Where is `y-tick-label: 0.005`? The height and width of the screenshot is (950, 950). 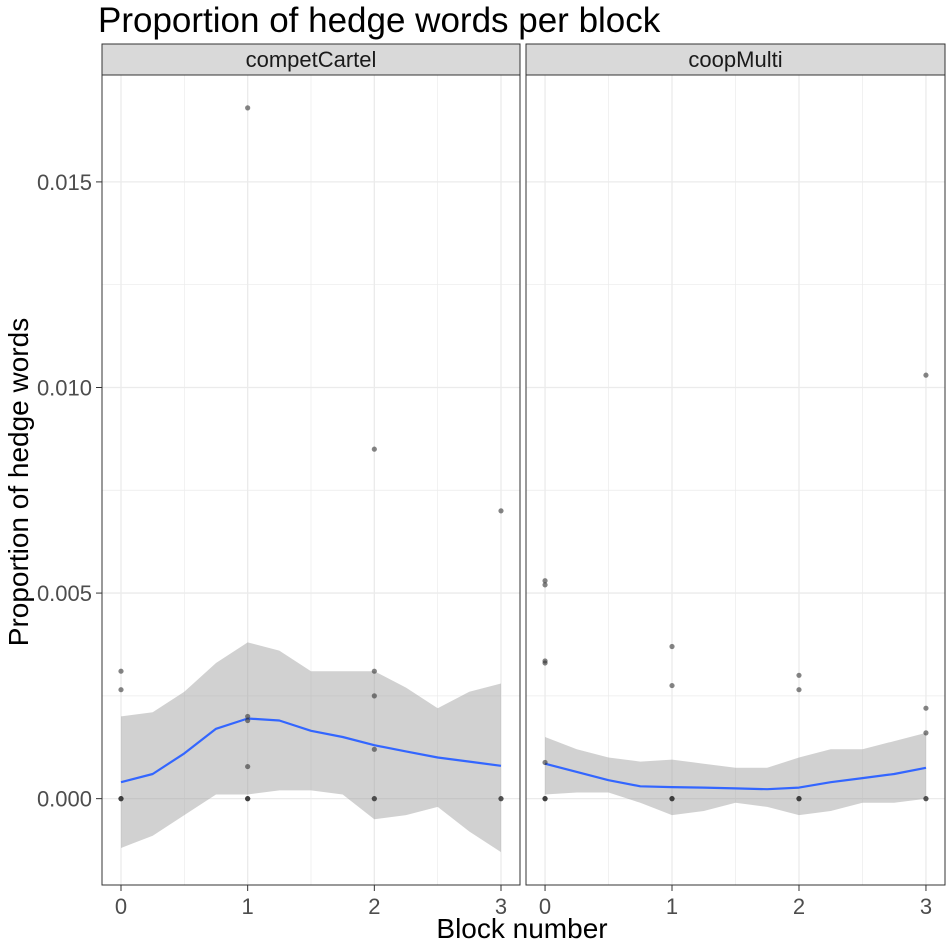
y-tick-label: 0.005 is located at coordinates (64, 593).